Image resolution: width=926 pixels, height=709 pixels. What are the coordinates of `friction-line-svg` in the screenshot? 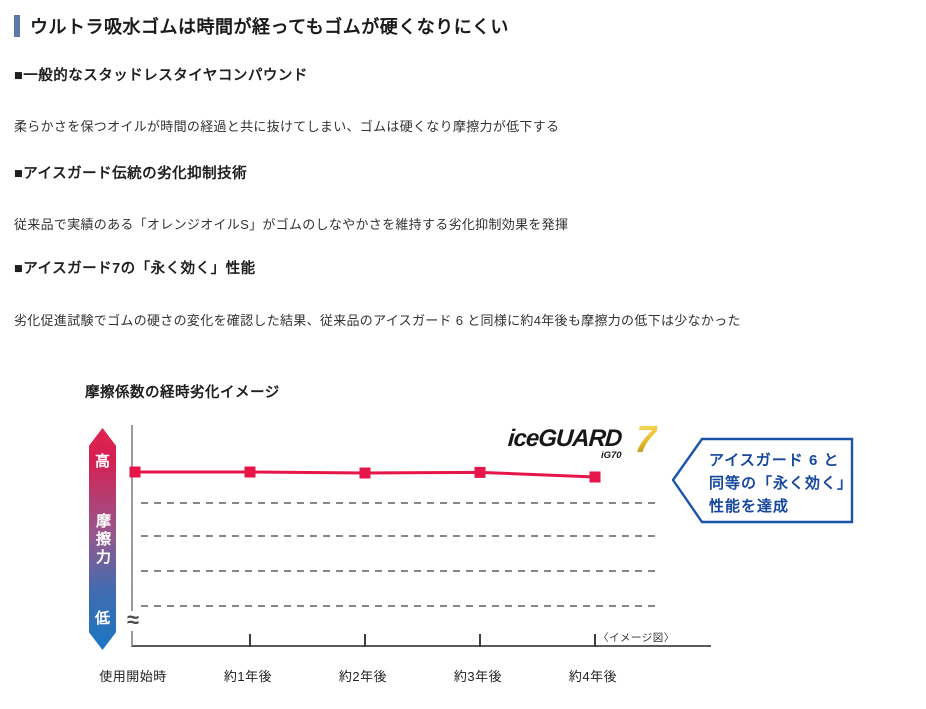 It's located at (365, 556).